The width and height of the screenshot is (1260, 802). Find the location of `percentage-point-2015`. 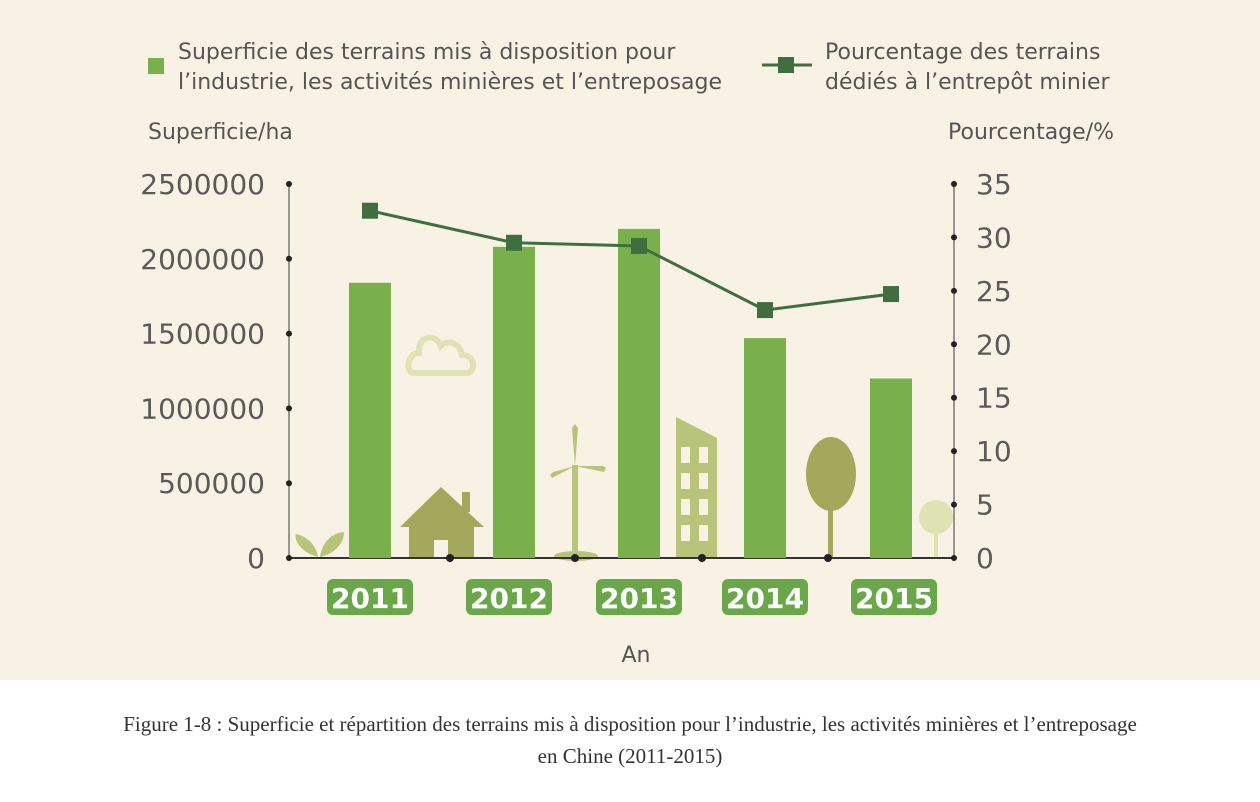

percentage-point-2015 is located at coordinates (891, 294).